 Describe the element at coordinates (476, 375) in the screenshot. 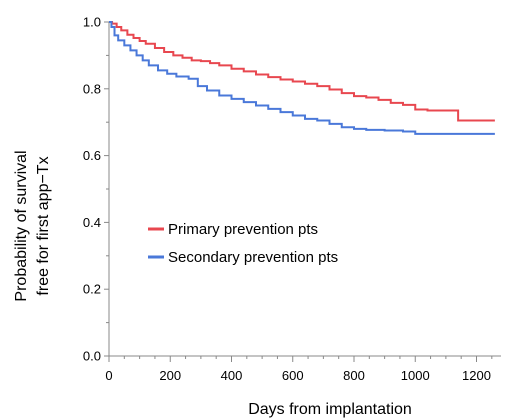

I see `x-tick-label: 1200` at that location.